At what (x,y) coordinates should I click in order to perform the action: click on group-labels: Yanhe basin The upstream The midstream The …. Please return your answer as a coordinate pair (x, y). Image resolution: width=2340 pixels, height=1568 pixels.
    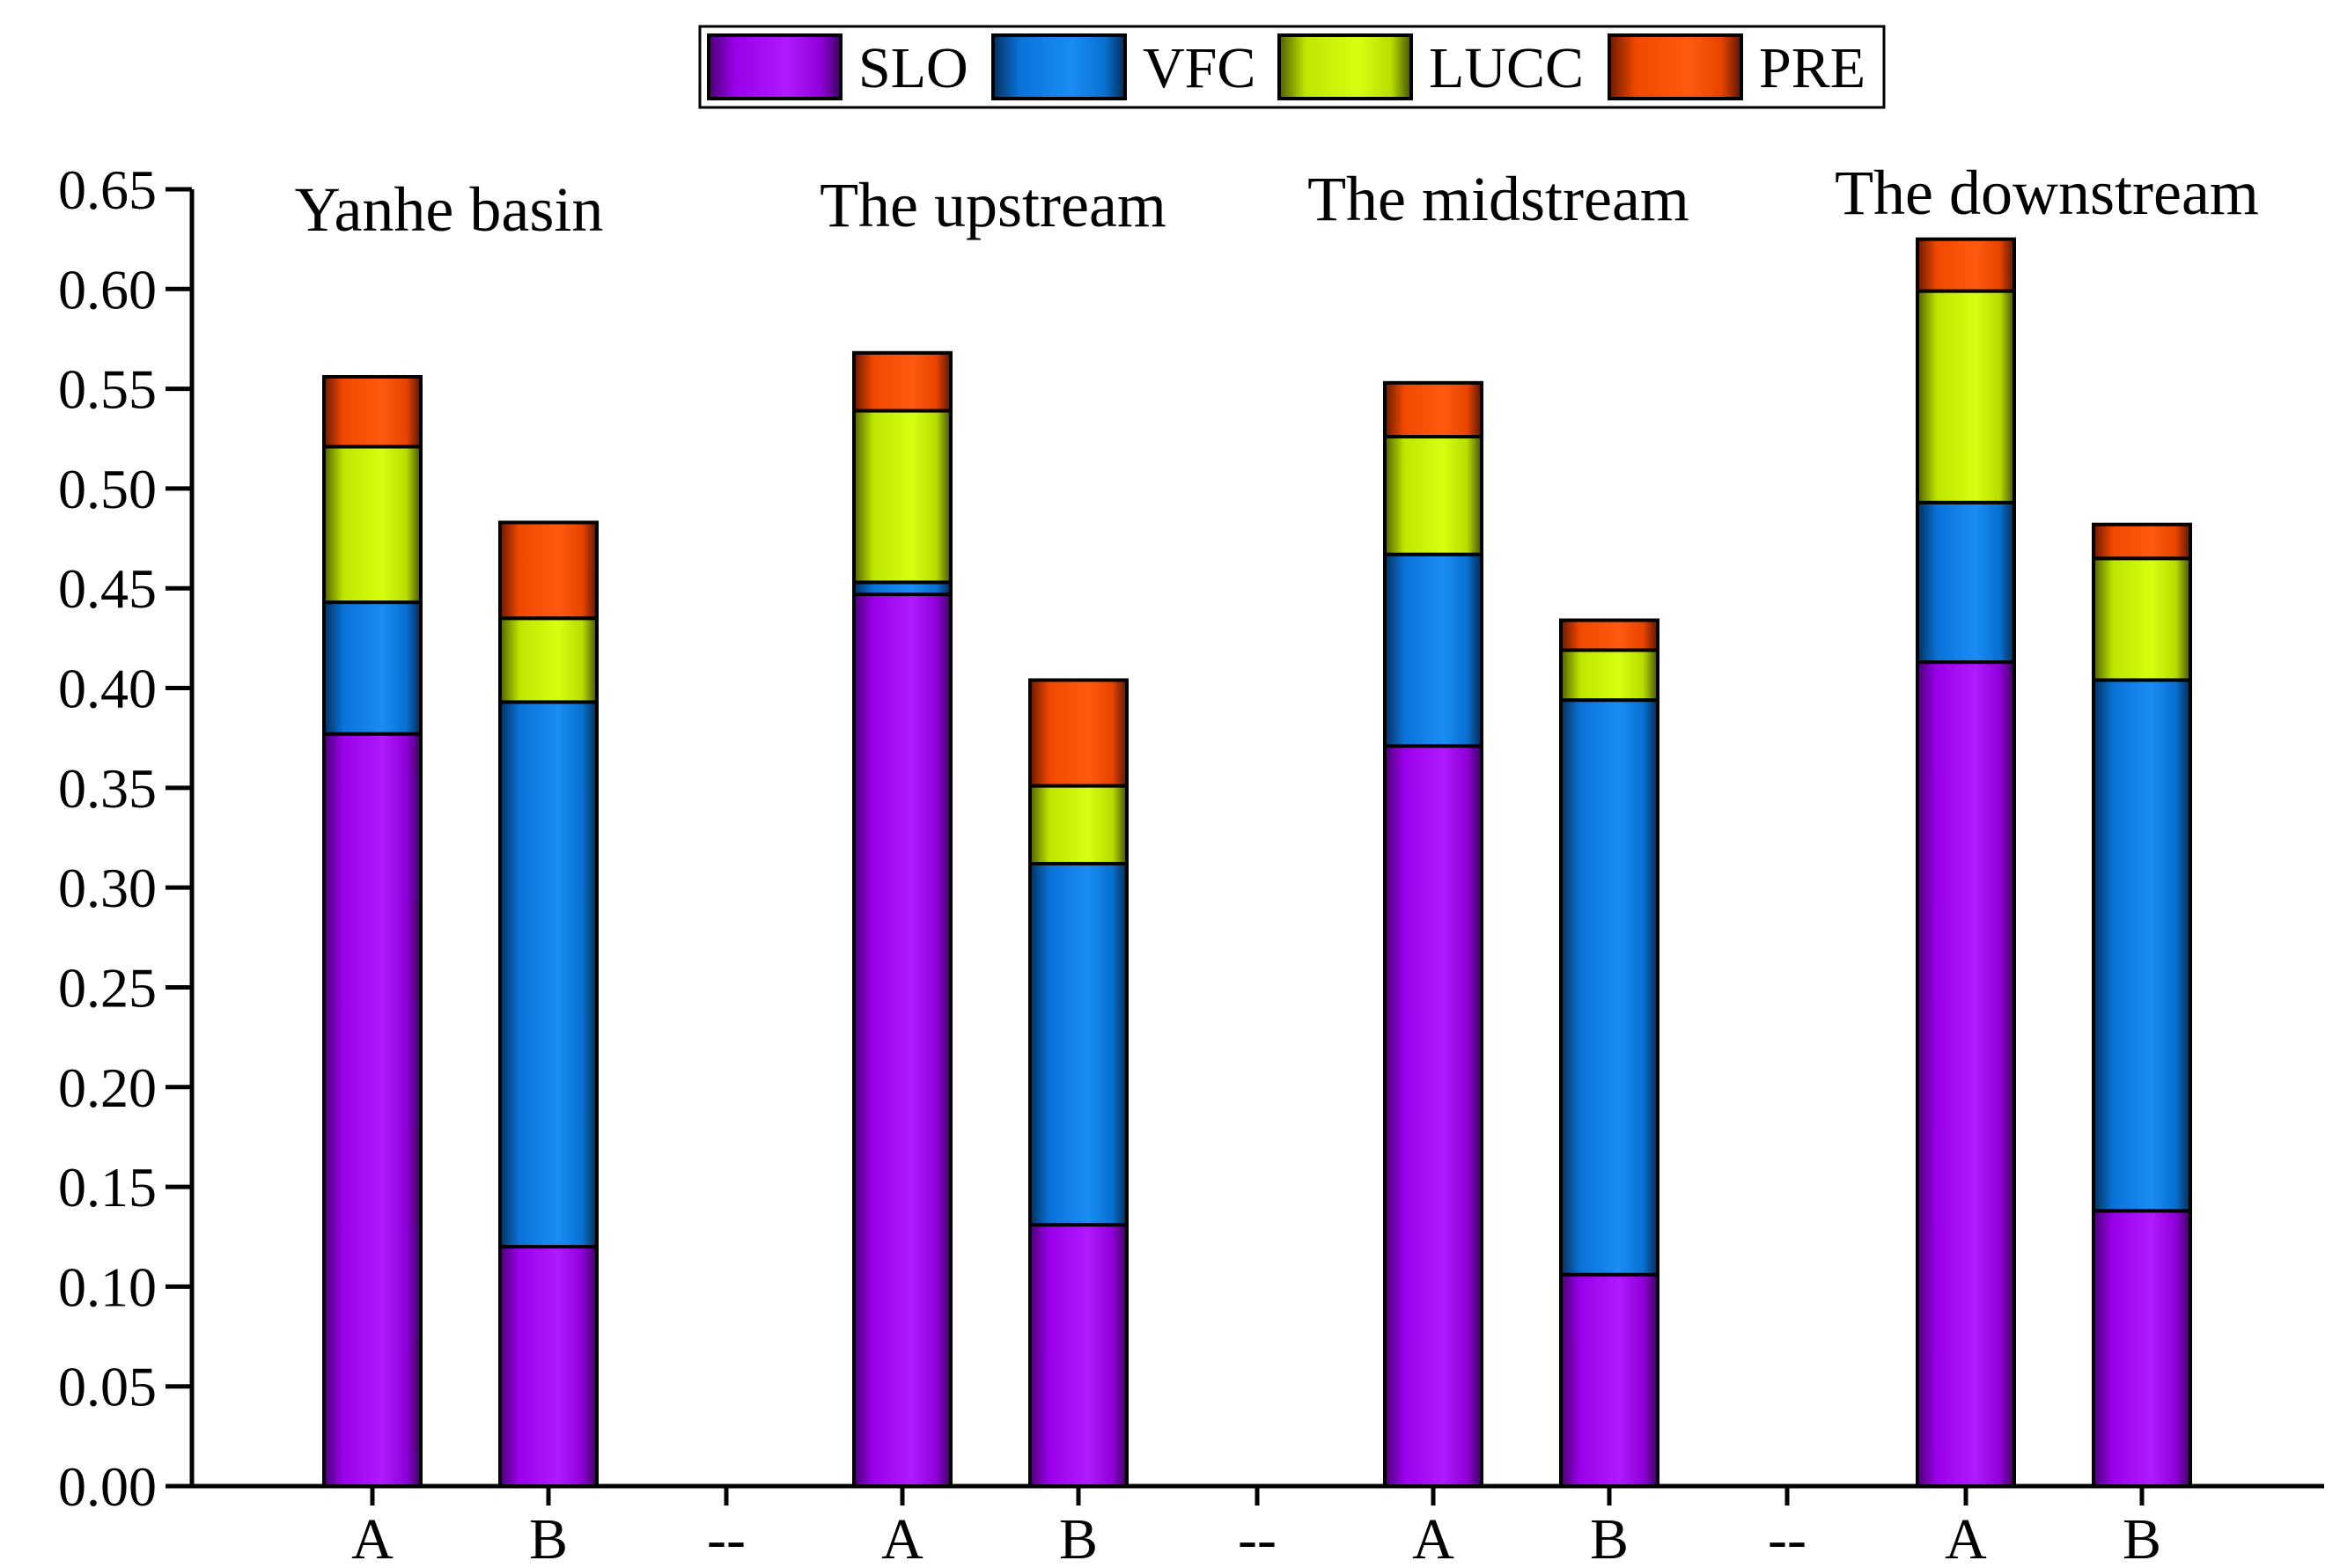
    Looking at the image, I should click on (1277, 201).